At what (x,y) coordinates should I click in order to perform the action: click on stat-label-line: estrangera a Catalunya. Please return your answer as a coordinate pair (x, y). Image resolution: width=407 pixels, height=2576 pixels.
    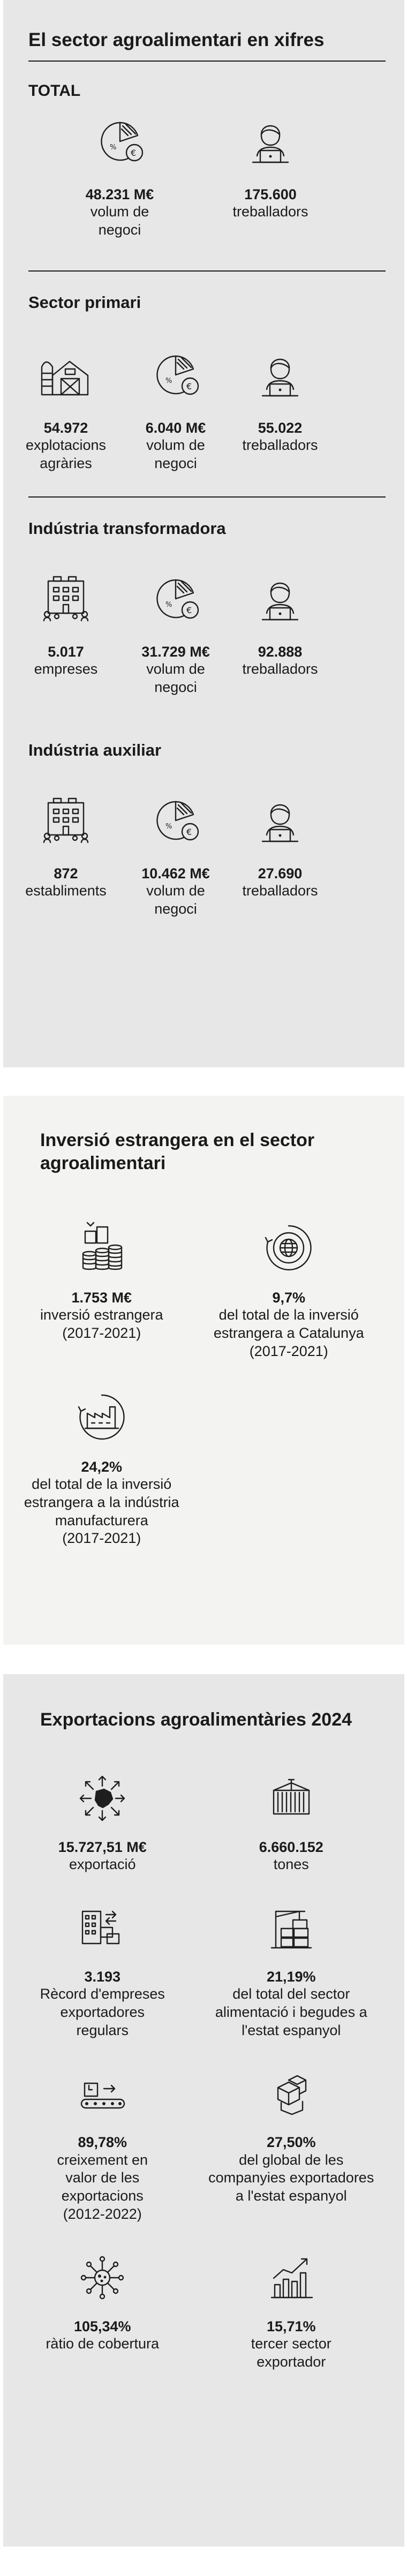
    Looking at the image, I should click on (288, 1333).